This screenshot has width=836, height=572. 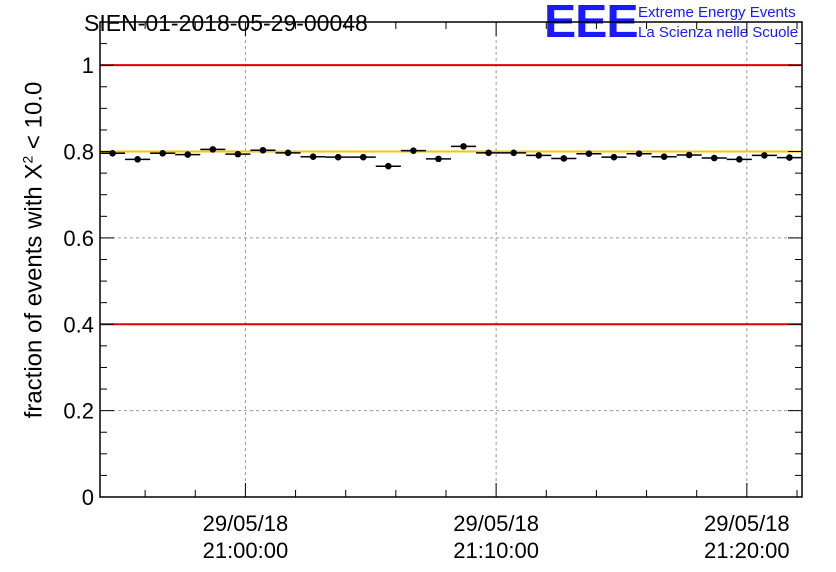 What do you see at coordinates (718, 32) in the screenshot?
I see `logo-line-2: La Scienza nelle Scuole` at bounding box center [718, 32].